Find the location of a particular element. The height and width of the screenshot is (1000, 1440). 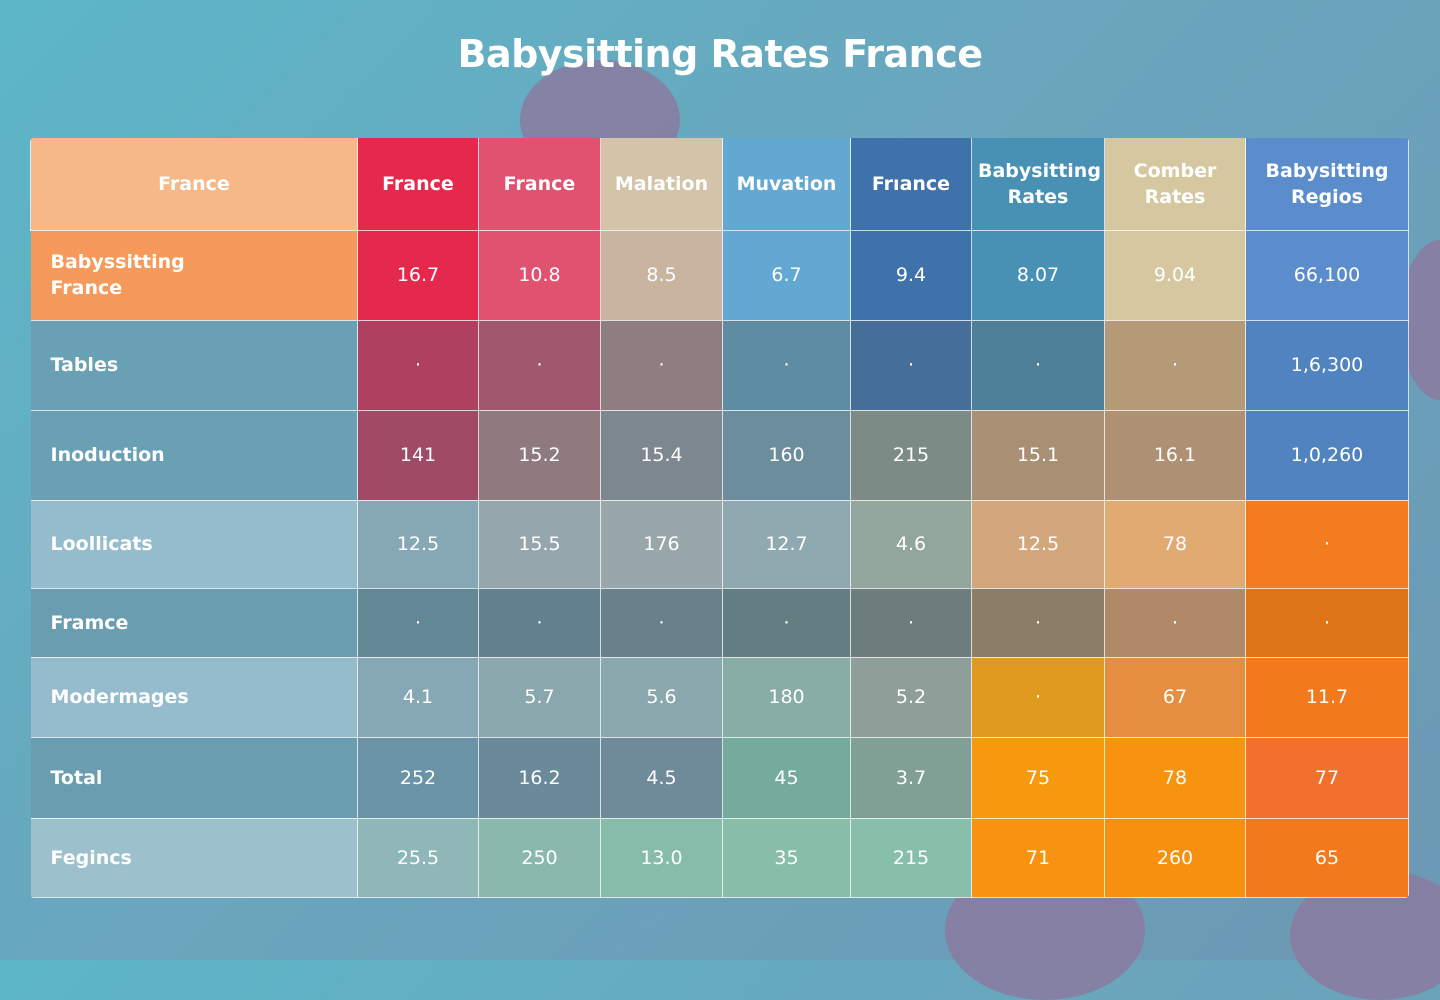

row-label: Modermages is located at coordinates (194, 697).